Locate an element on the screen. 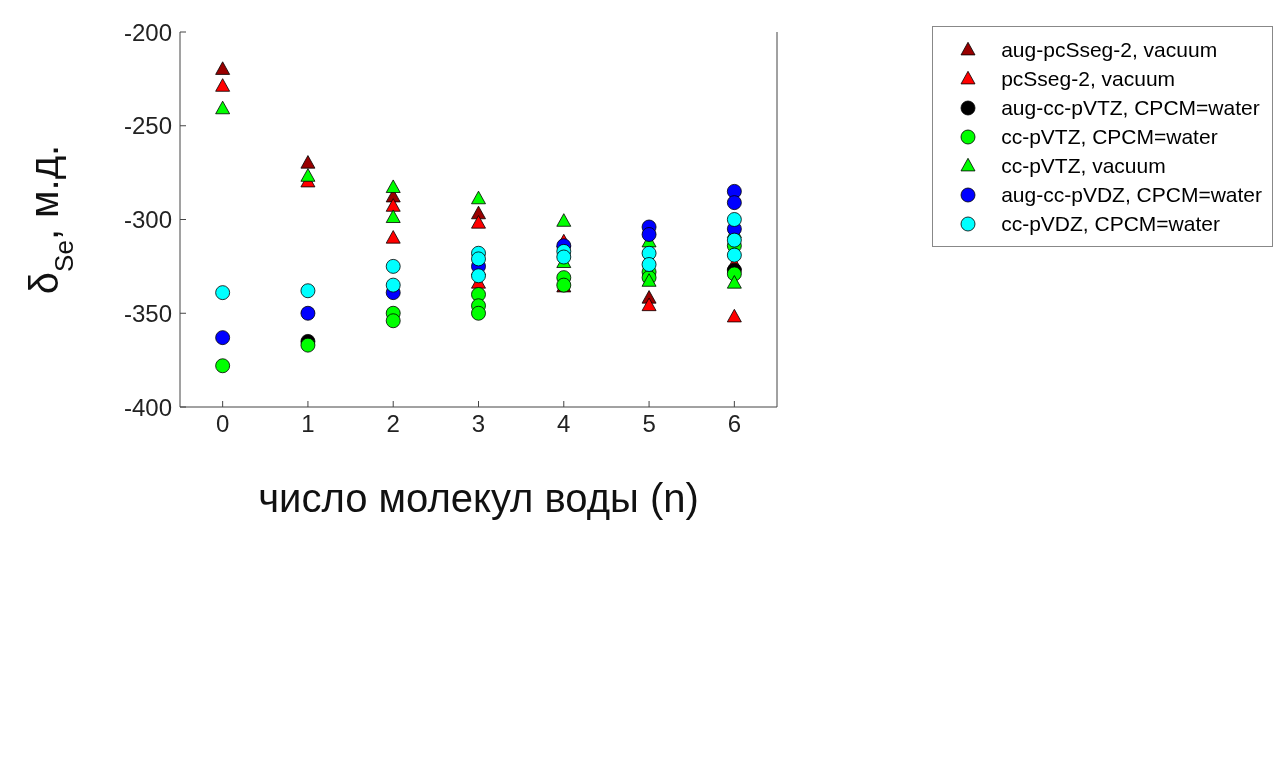 The image size is (1281, 766). legend-label: cc-pVTZ, vacuum is located at coordinates (1083, 165).